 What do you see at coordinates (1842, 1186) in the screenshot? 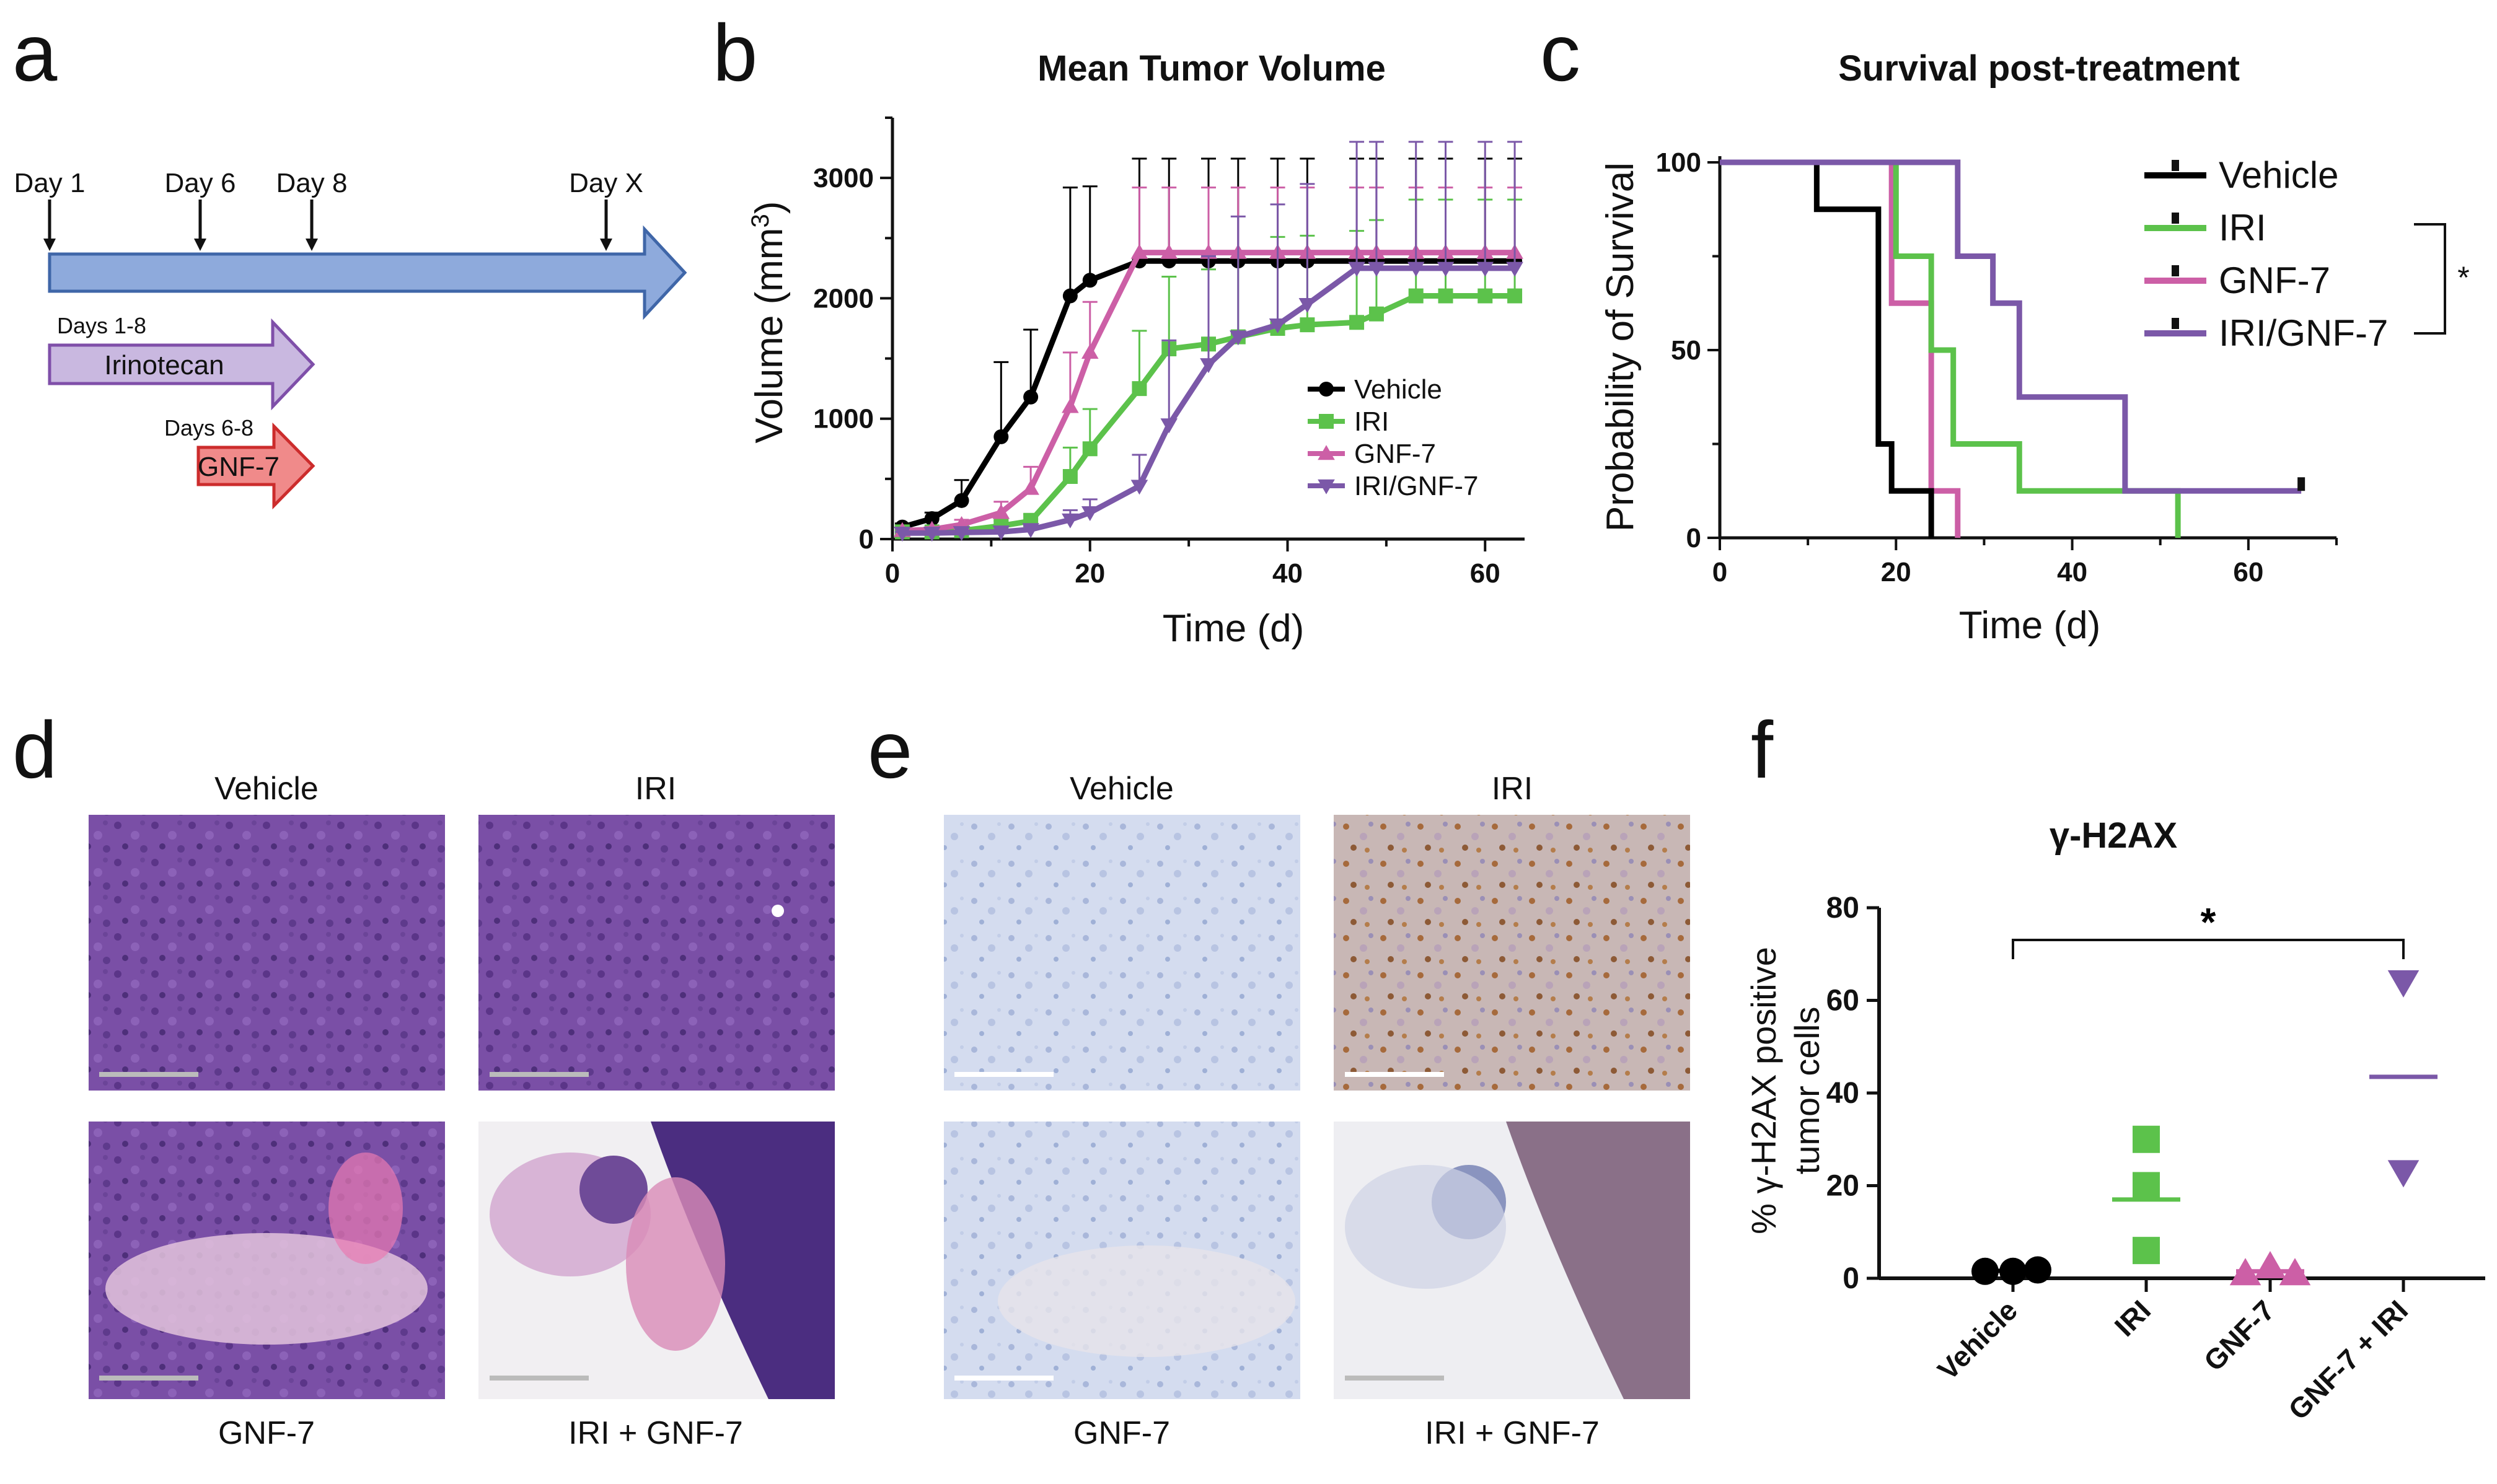
I see `y-tick-label: 20` at bounding box center [1842, 1186].